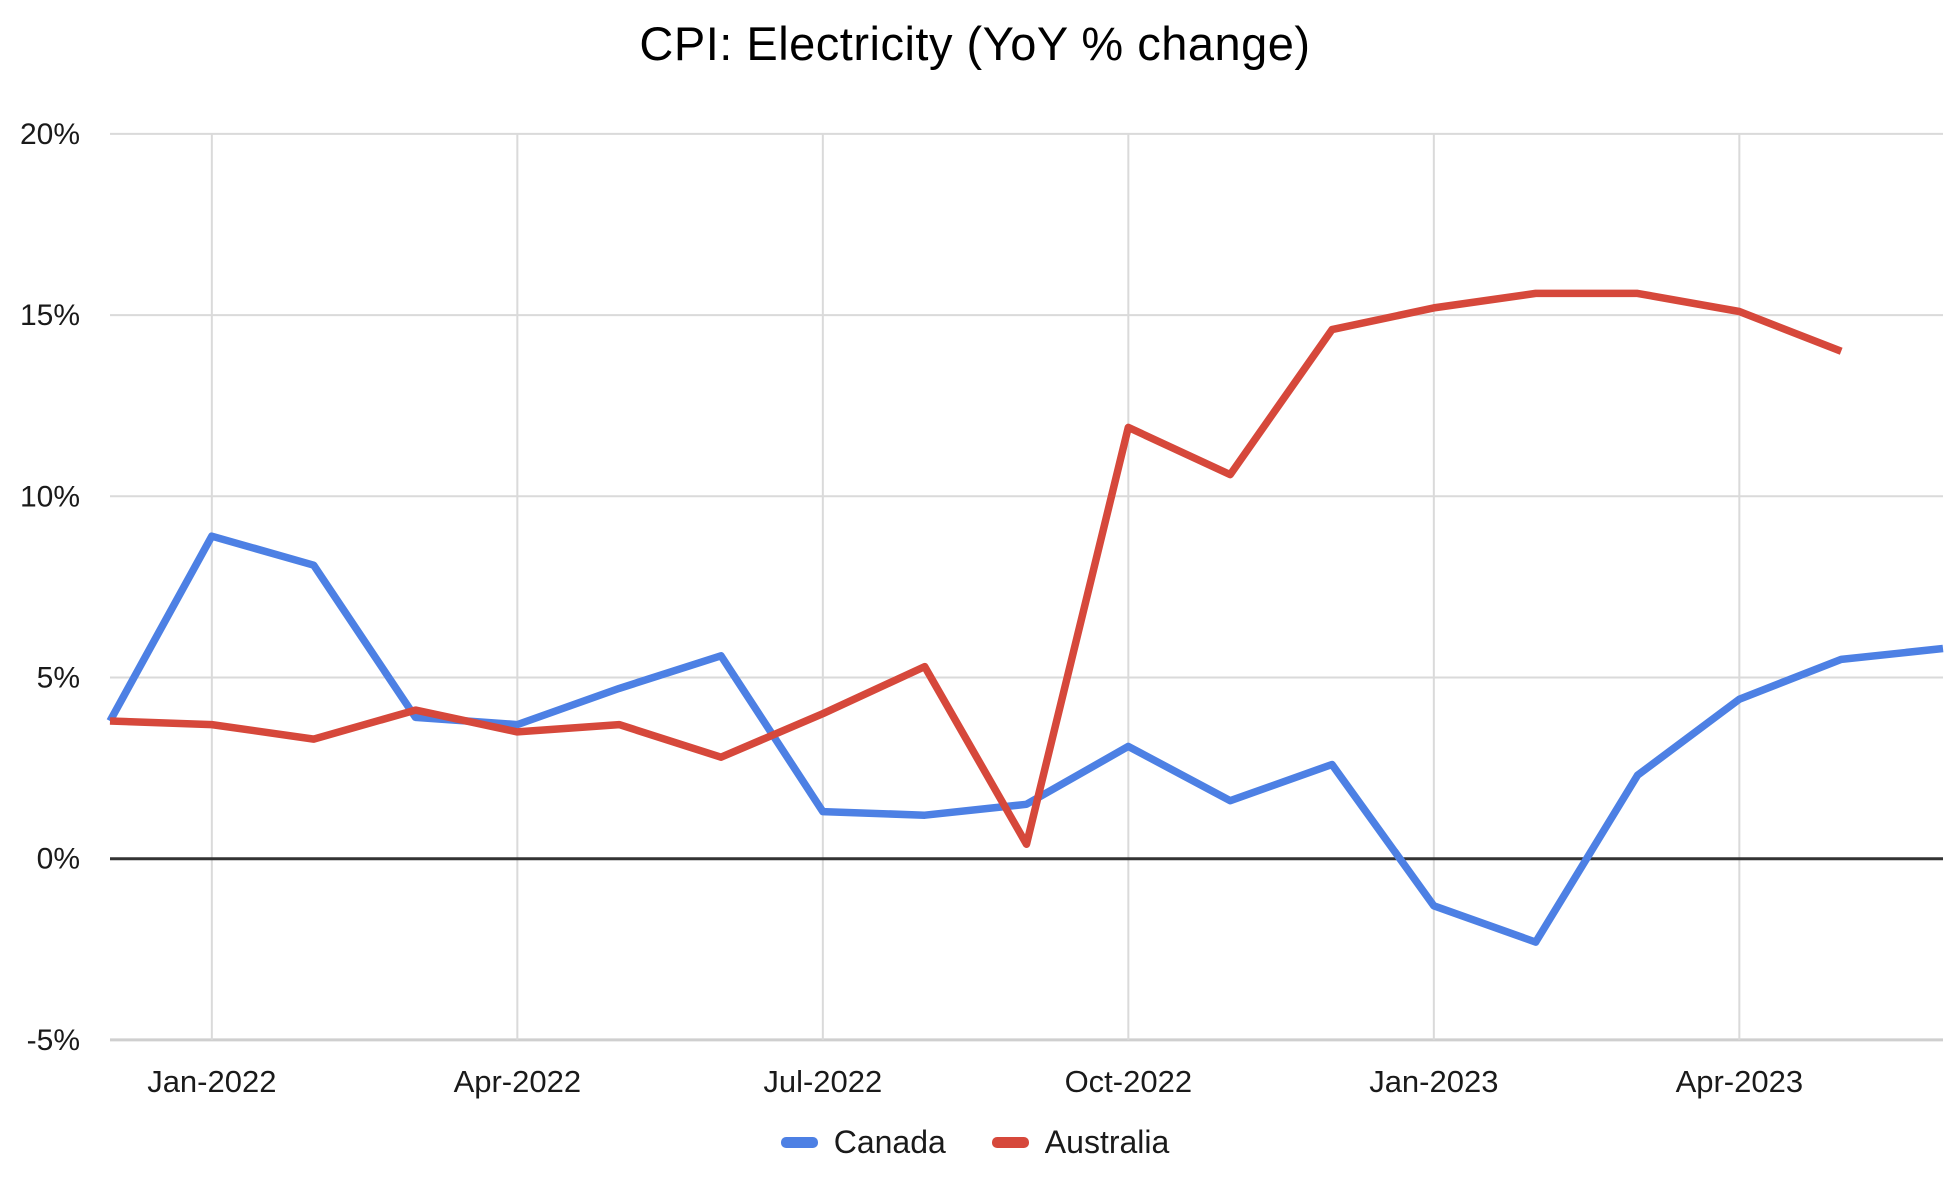 The image size is (1950, 1186). Describe the element at coordinates (889, 1142) in the screenshot. I see `legend-label-canada: Canada` at that location.